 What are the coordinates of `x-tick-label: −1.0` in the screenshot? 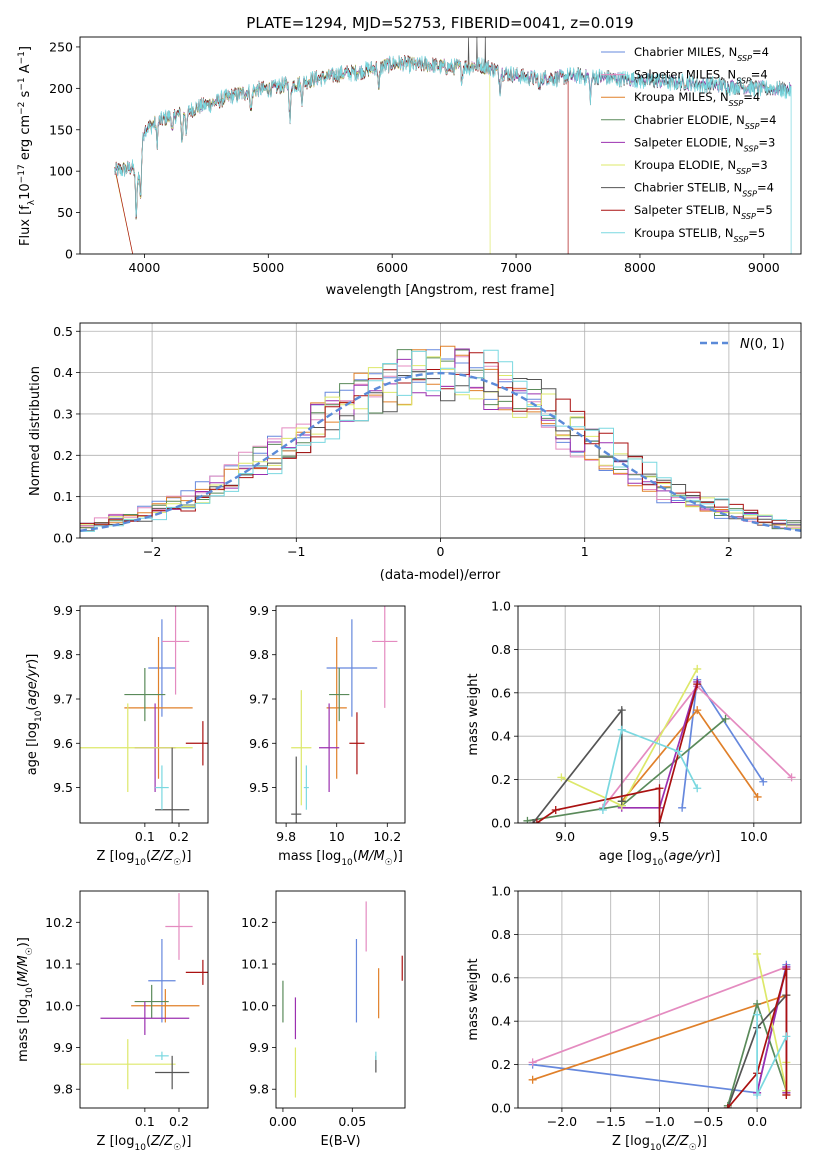 It's located at (659, 1121).